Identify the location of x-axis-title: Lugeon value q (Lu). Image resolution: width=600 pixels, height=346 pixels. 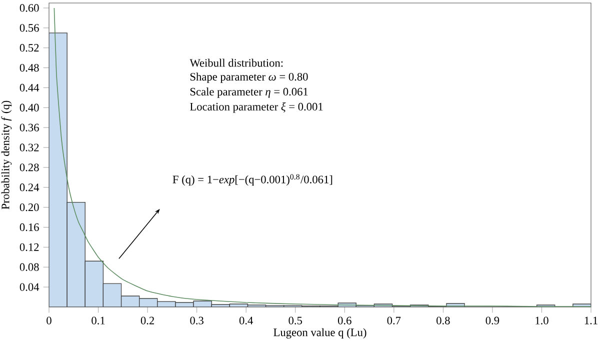
(320, 333).